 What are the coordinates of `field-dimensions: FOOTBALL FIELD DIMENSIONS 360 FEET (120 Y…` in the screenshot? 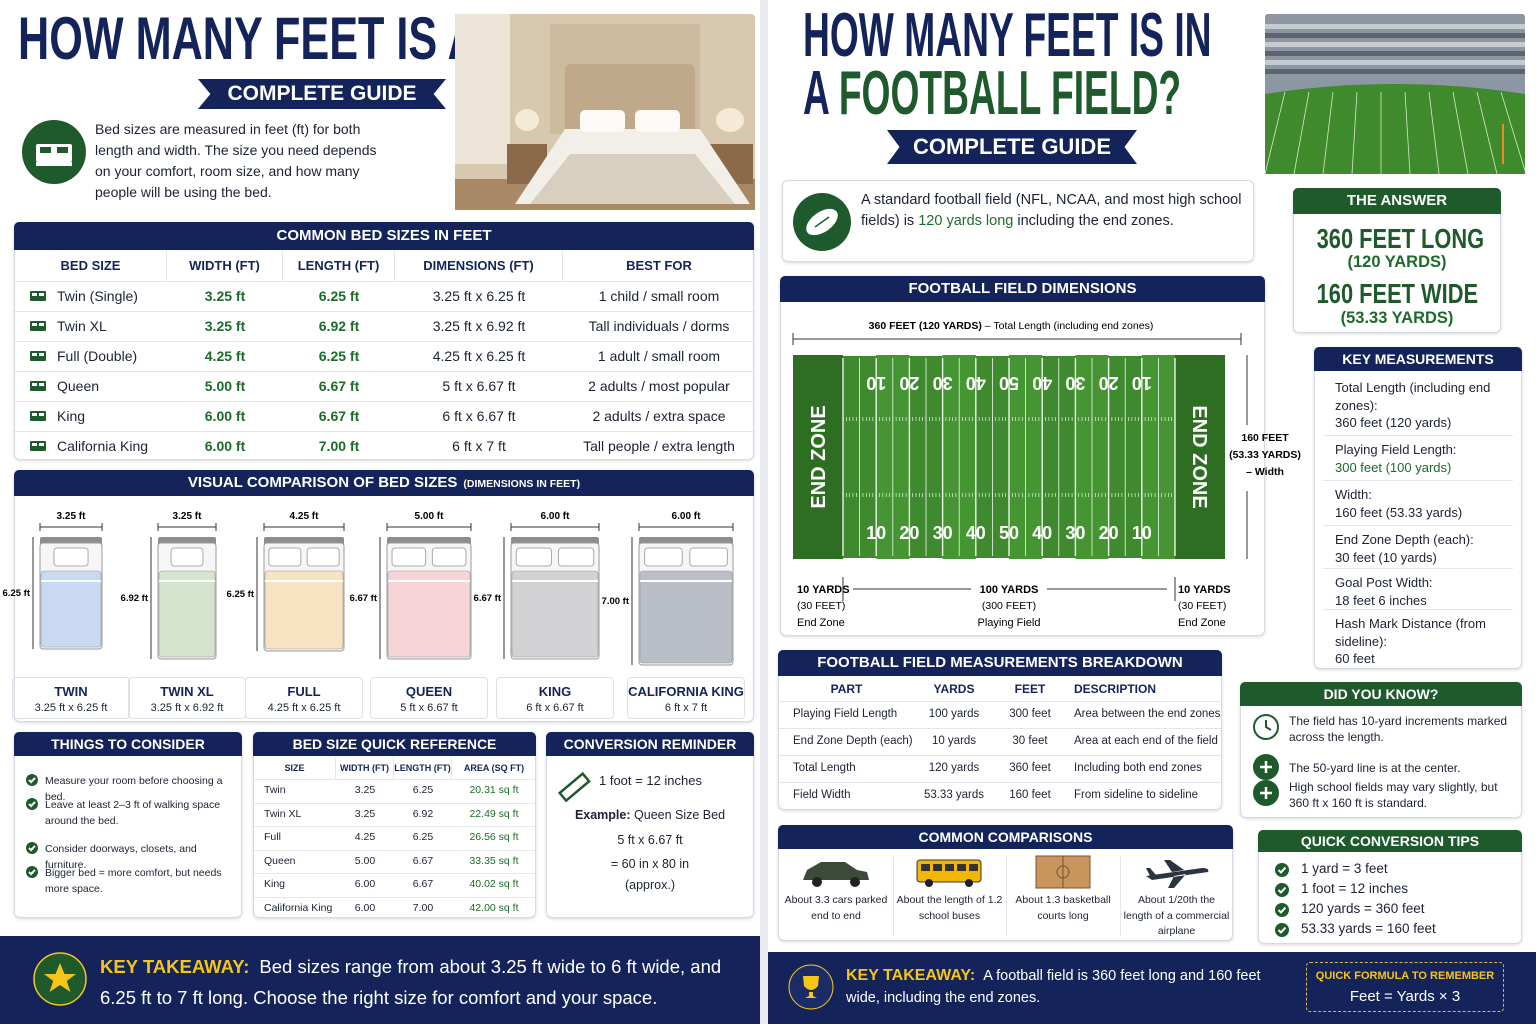 It's located at (1040, 456).